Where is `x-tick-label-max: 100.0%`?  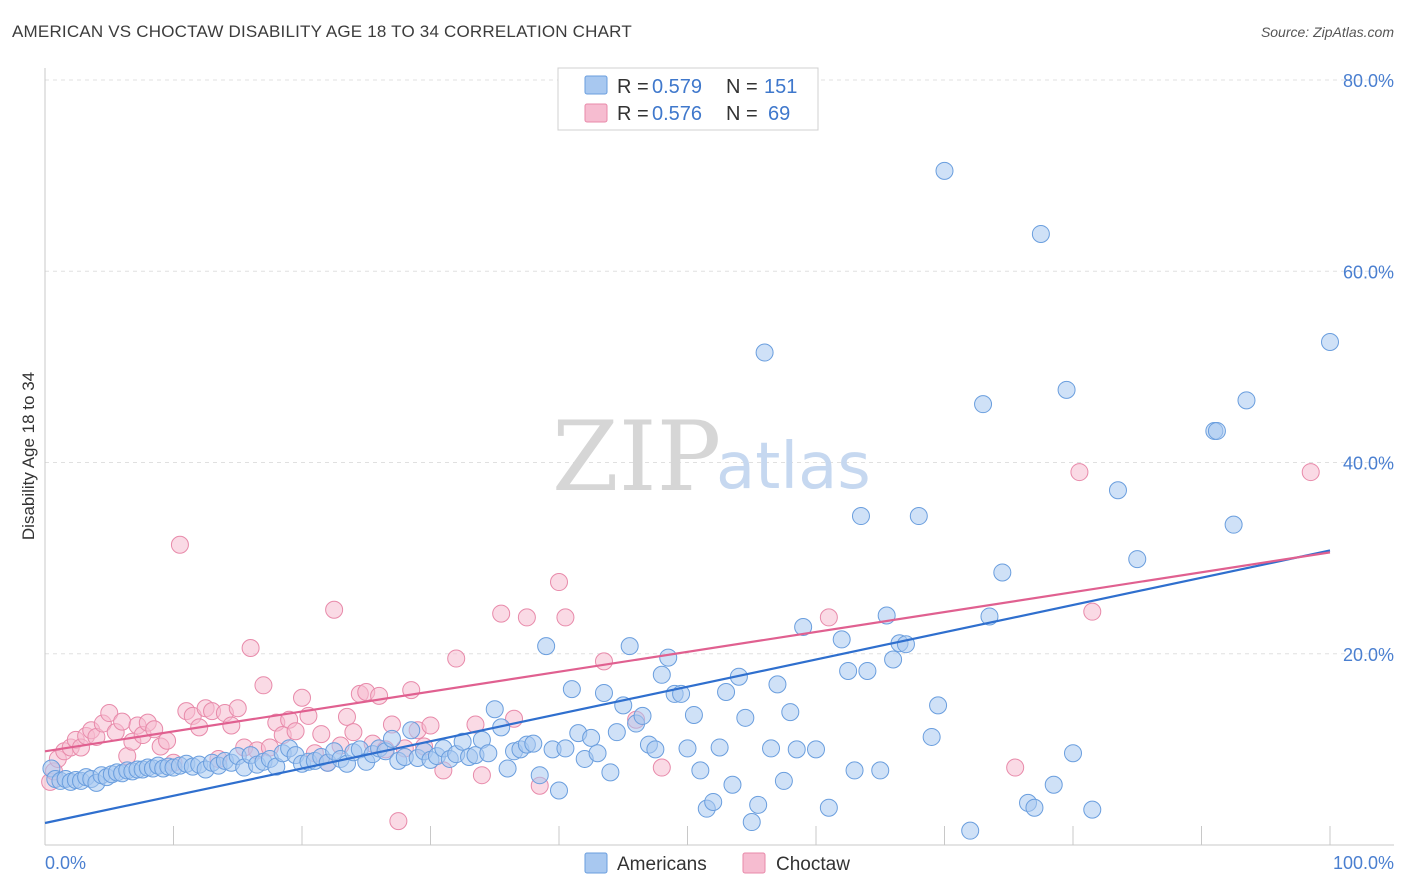 x-tick-label-max: 100.0% is located at coordinates (1363, 863).